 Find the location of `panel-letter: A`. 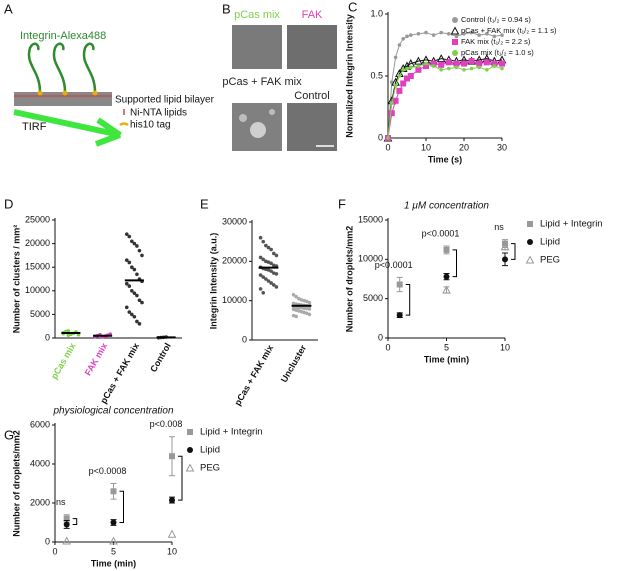

panel-letter: A is located at coordinates (8, 8).